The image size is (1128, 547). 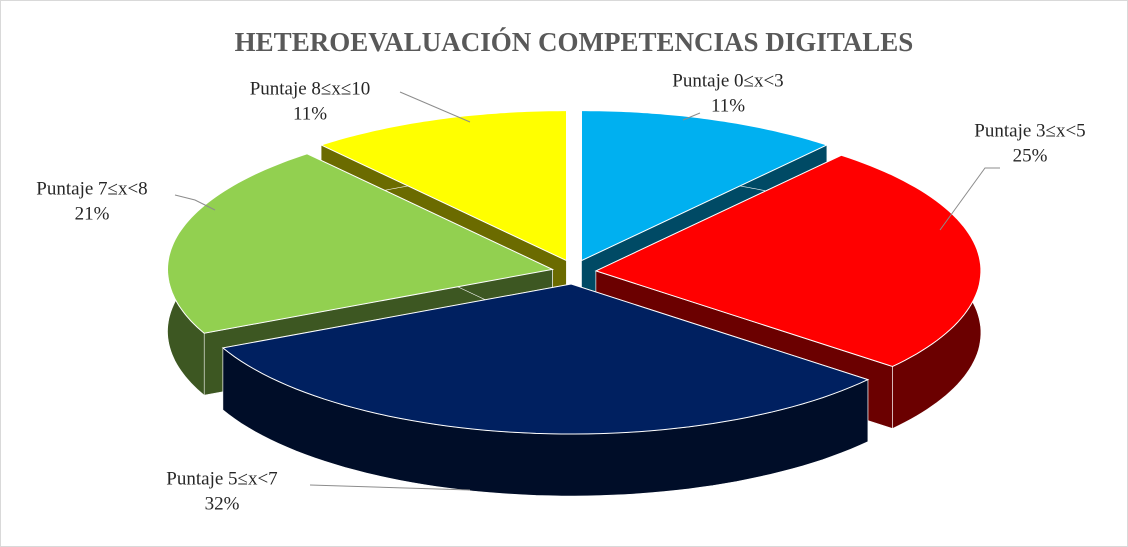 What do you see at coordinates (222, 503) in the screenshot?
I see `data-label-value: 32%` at bounding box center [222, 503].